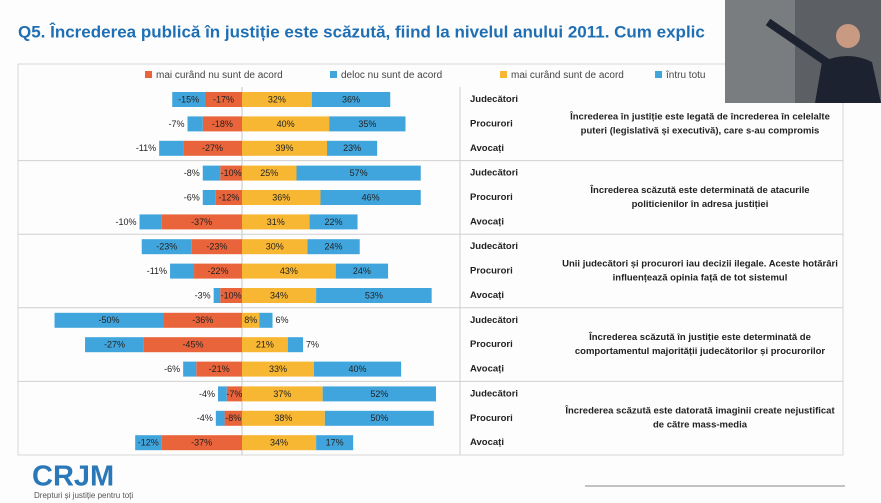 The width and height of the screenshot is (881, 503). Describe the element at coordinates (219, 75) in the screenshot. I see `legend-label: mai curând nu sunt de acord` at that location.